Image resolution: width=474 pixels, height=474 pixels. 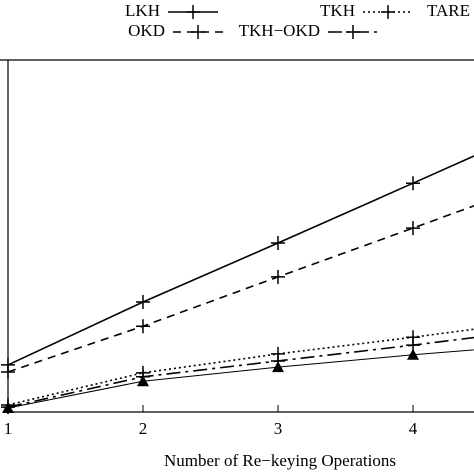 I want to click on legend-label: LKH, so click(x=142, y=10).